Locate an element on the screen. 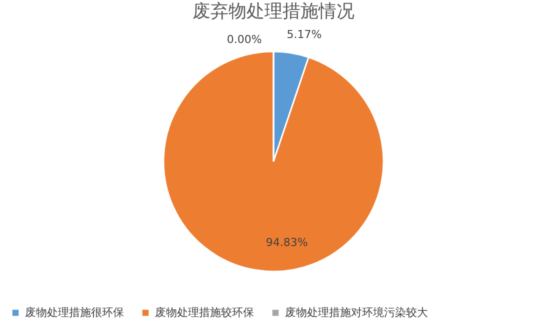 This screenshot has width=547, height=330. legend-label: 废物处理措施较环保 is located at coordinates (204, 312).